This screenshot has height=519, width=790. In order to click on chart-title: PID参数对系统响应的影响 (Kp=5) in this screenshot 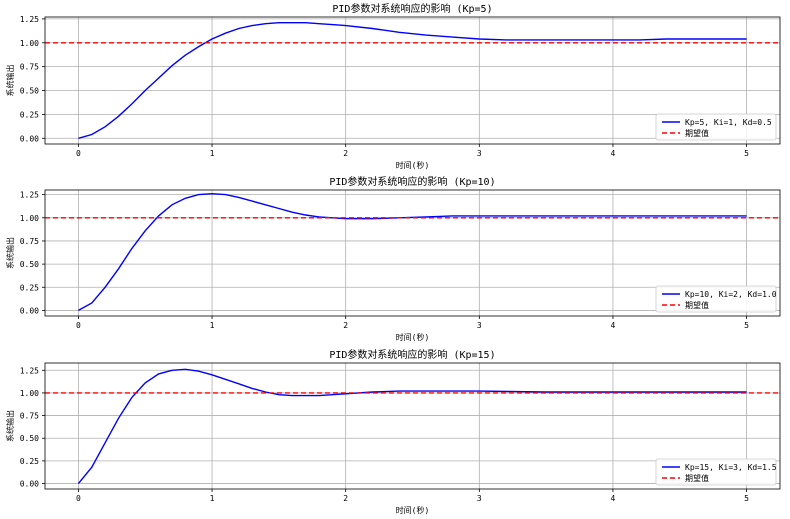, I will do `click(412, 8)`.